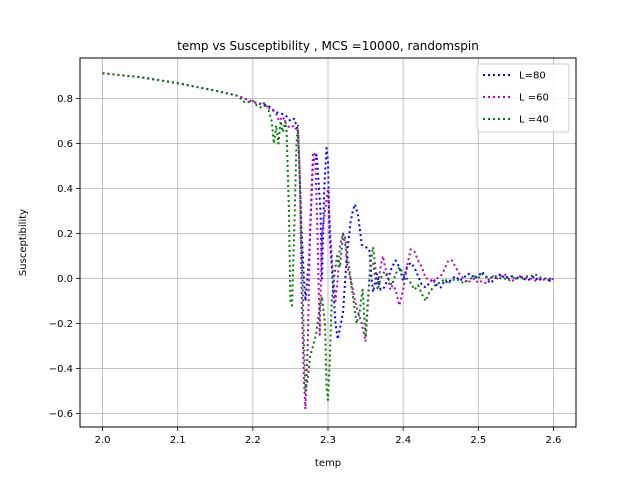 The image size is (640, 480). Describe the element at coordinates (403, 440) in the screenshot. I see `x-tick-label: 2.4` at that location.